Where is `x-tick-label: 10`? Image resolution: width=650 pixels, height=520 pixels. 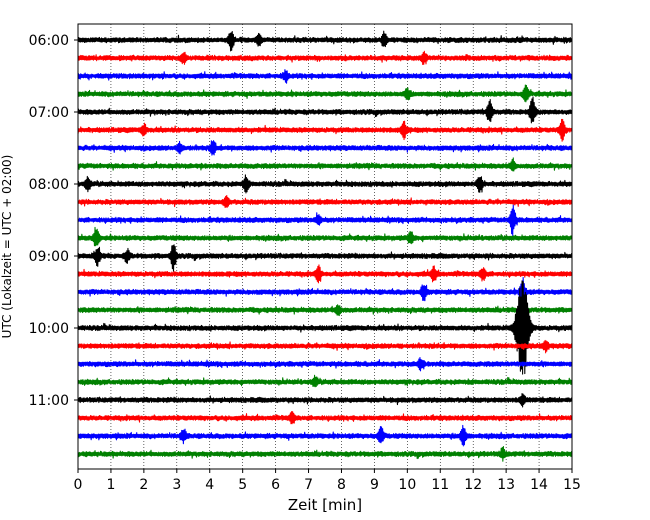
x-tick-label: 10 is located at coordinates (407, 485).